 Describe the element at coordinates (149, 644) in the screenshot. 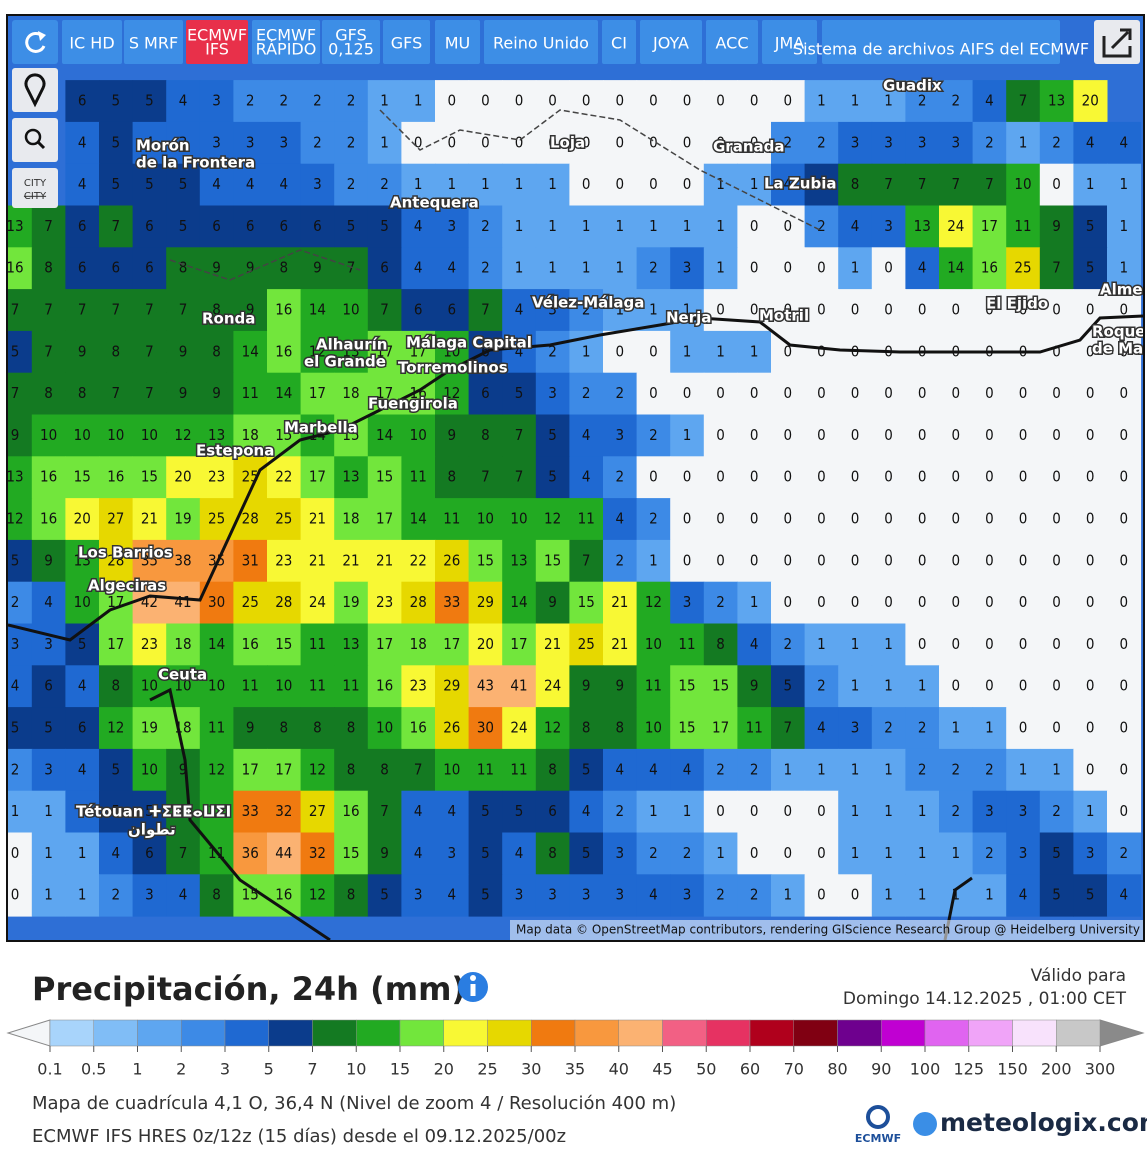

I see `grid-value: 23` at that location.